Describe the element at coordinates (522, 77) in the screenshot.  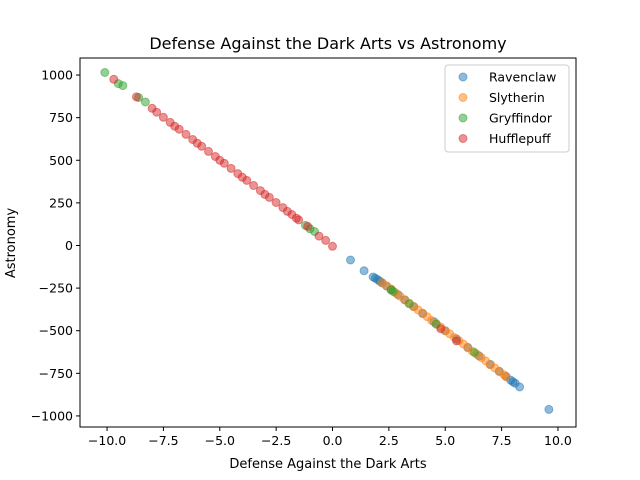
I see `legend-label-ravenclaw: Ravenclaw` at that location.